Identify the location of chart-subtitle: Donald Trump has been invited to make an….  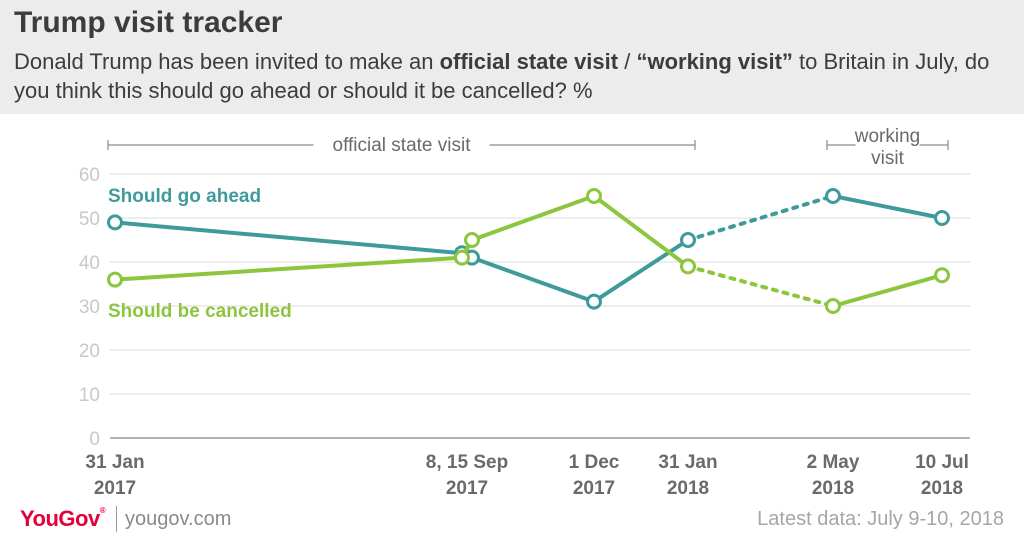
(514, 76).